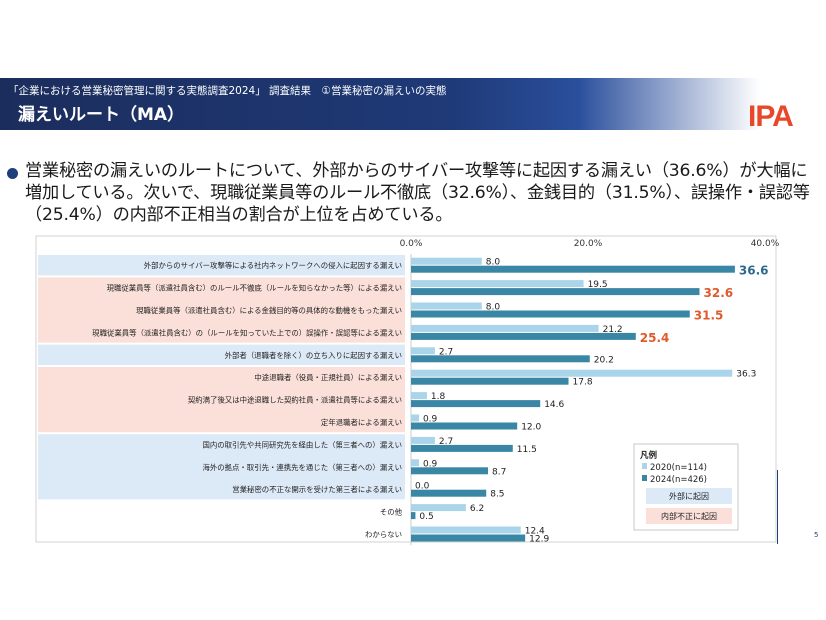 The image size is (826, 620). Describe the element at coordinates (746, 375) in the screenshot. I see `value-label-2020: 36.3` at that location.